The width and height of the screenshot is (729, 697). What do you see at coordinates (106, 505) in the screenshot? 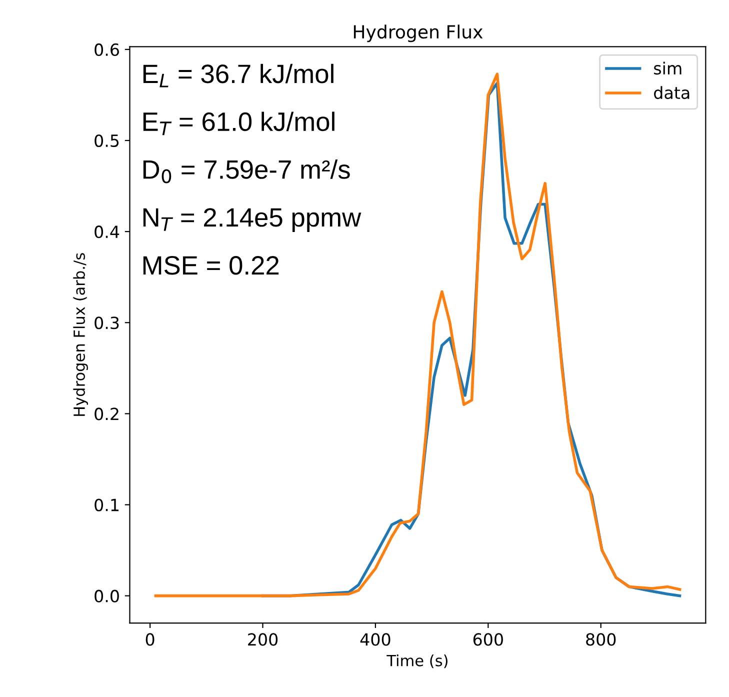
I see `y-tick-label: 0.1` at bounding box center [106, 505].